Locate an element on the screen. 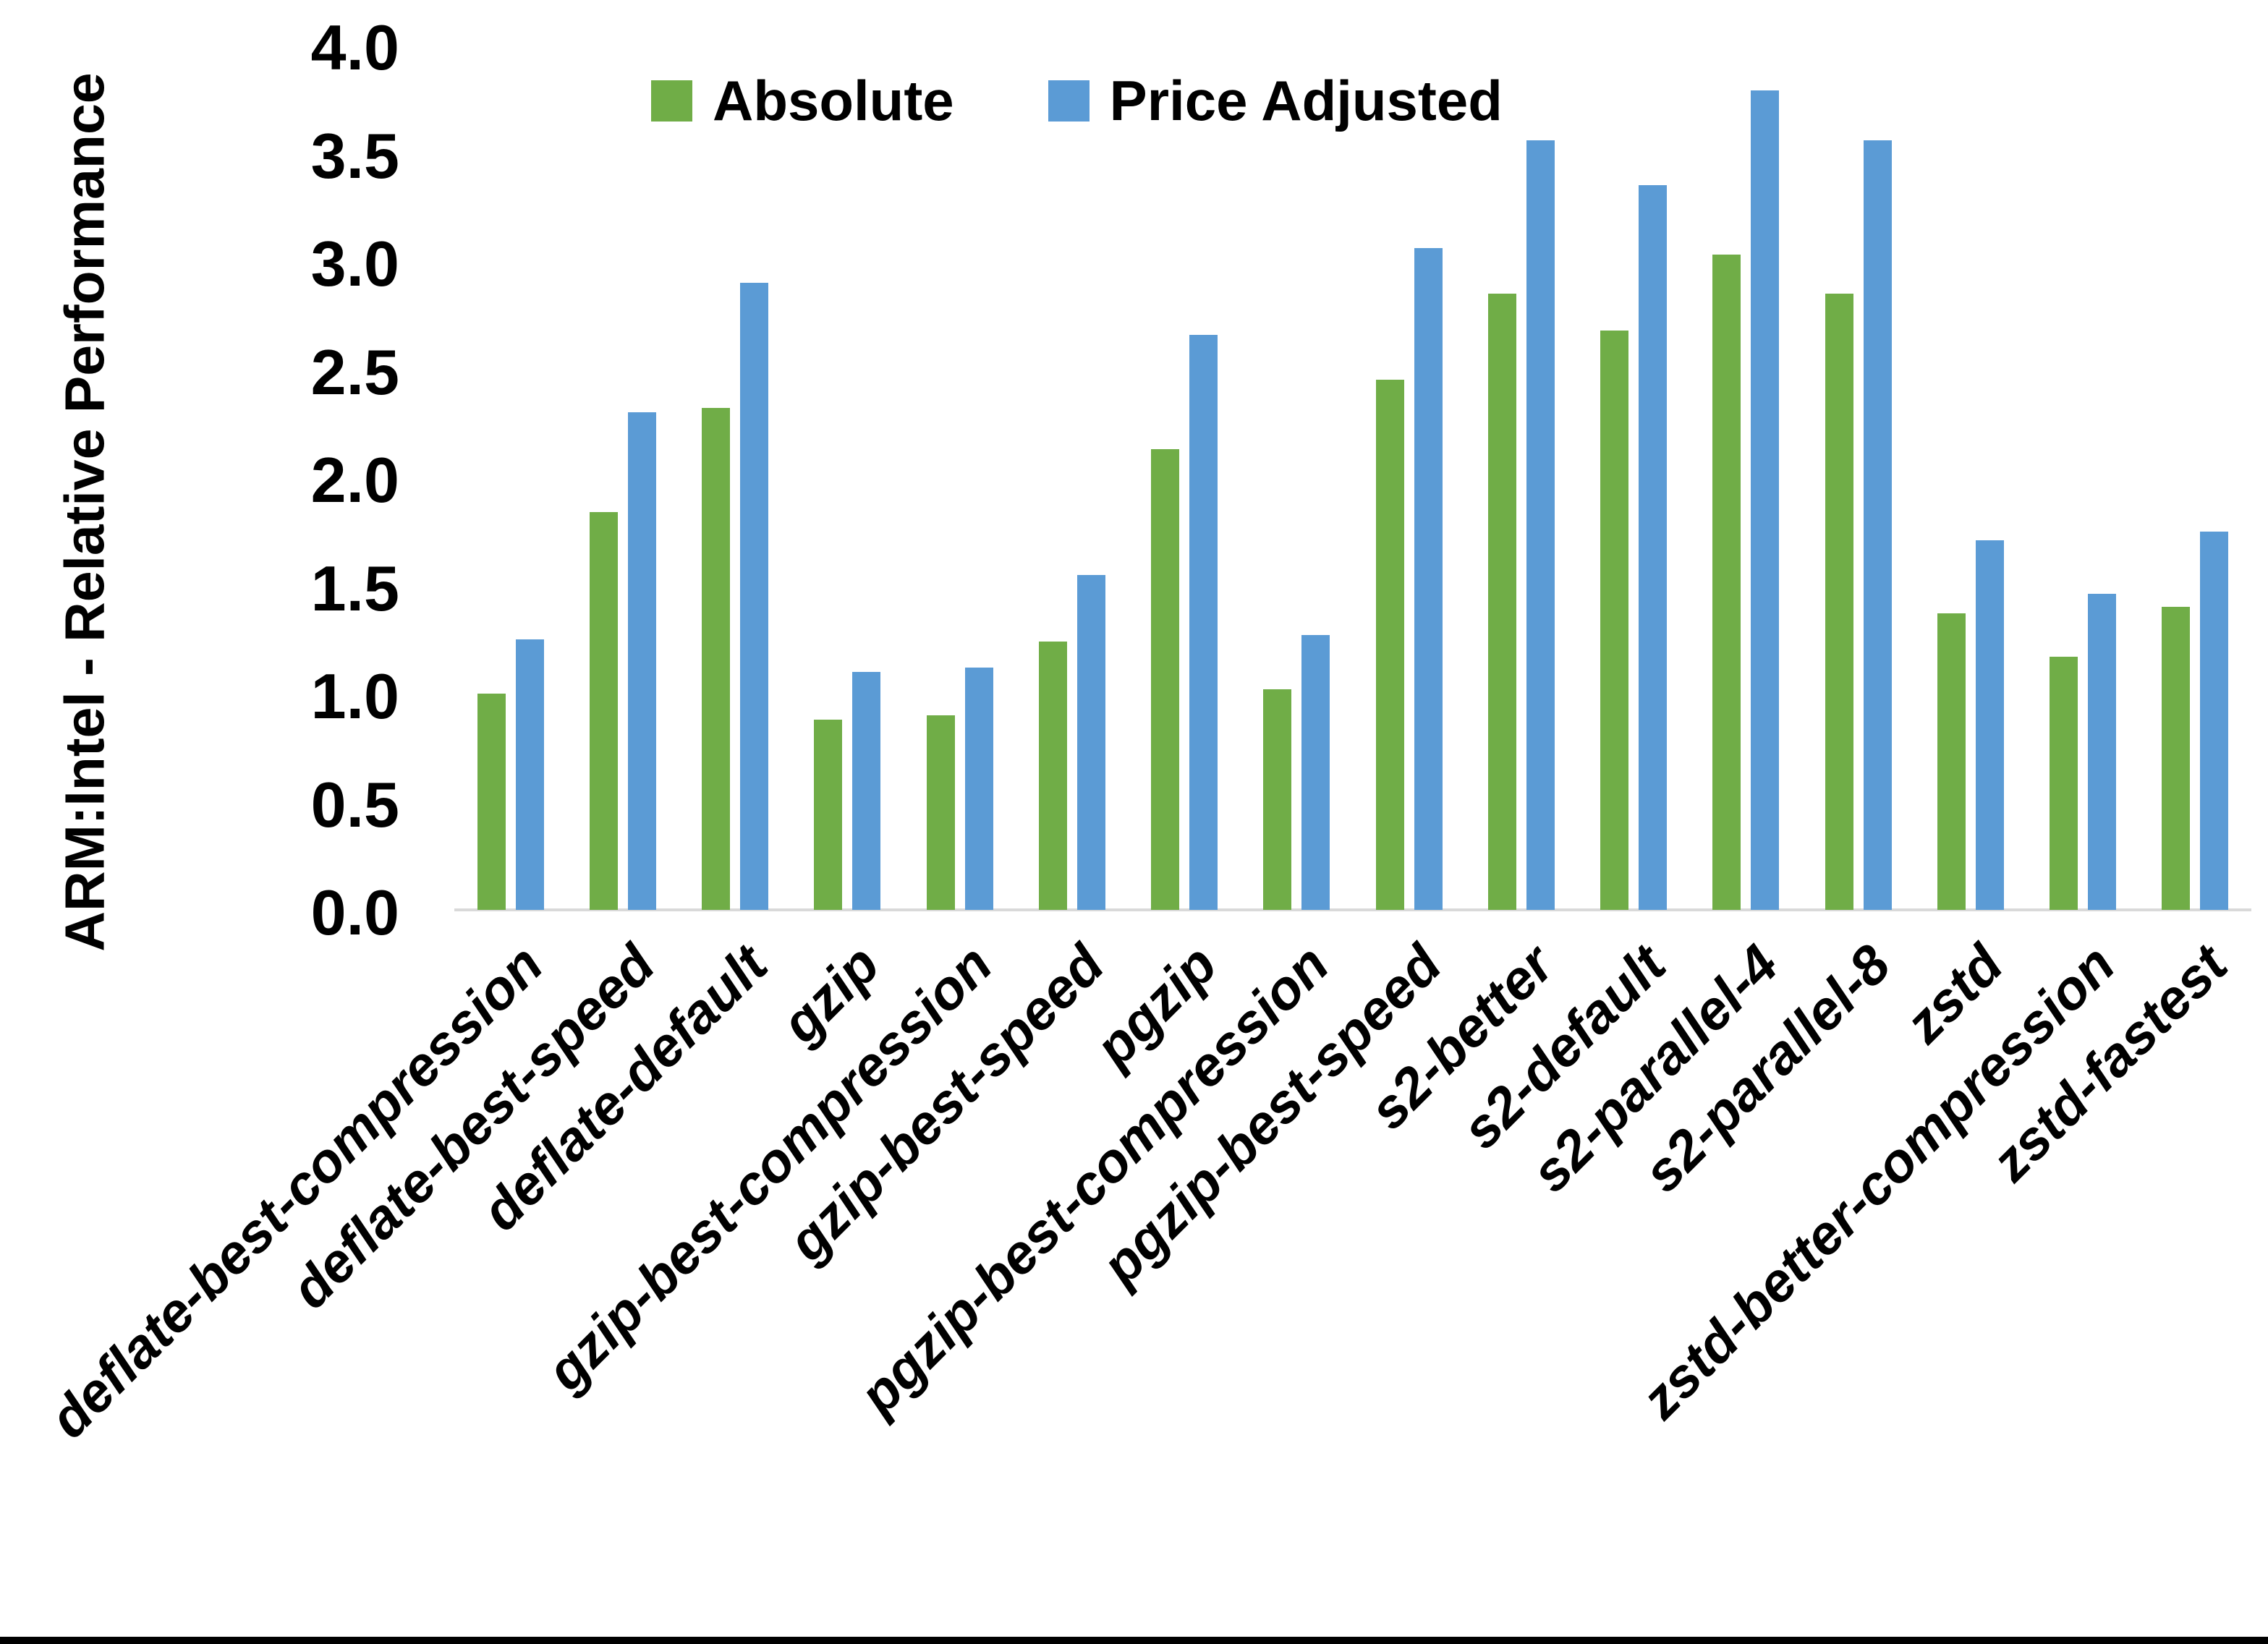 The height and width of the screenshot is (1644, 2268). legend-swatch-absolute is located at coordinates (671, 101).